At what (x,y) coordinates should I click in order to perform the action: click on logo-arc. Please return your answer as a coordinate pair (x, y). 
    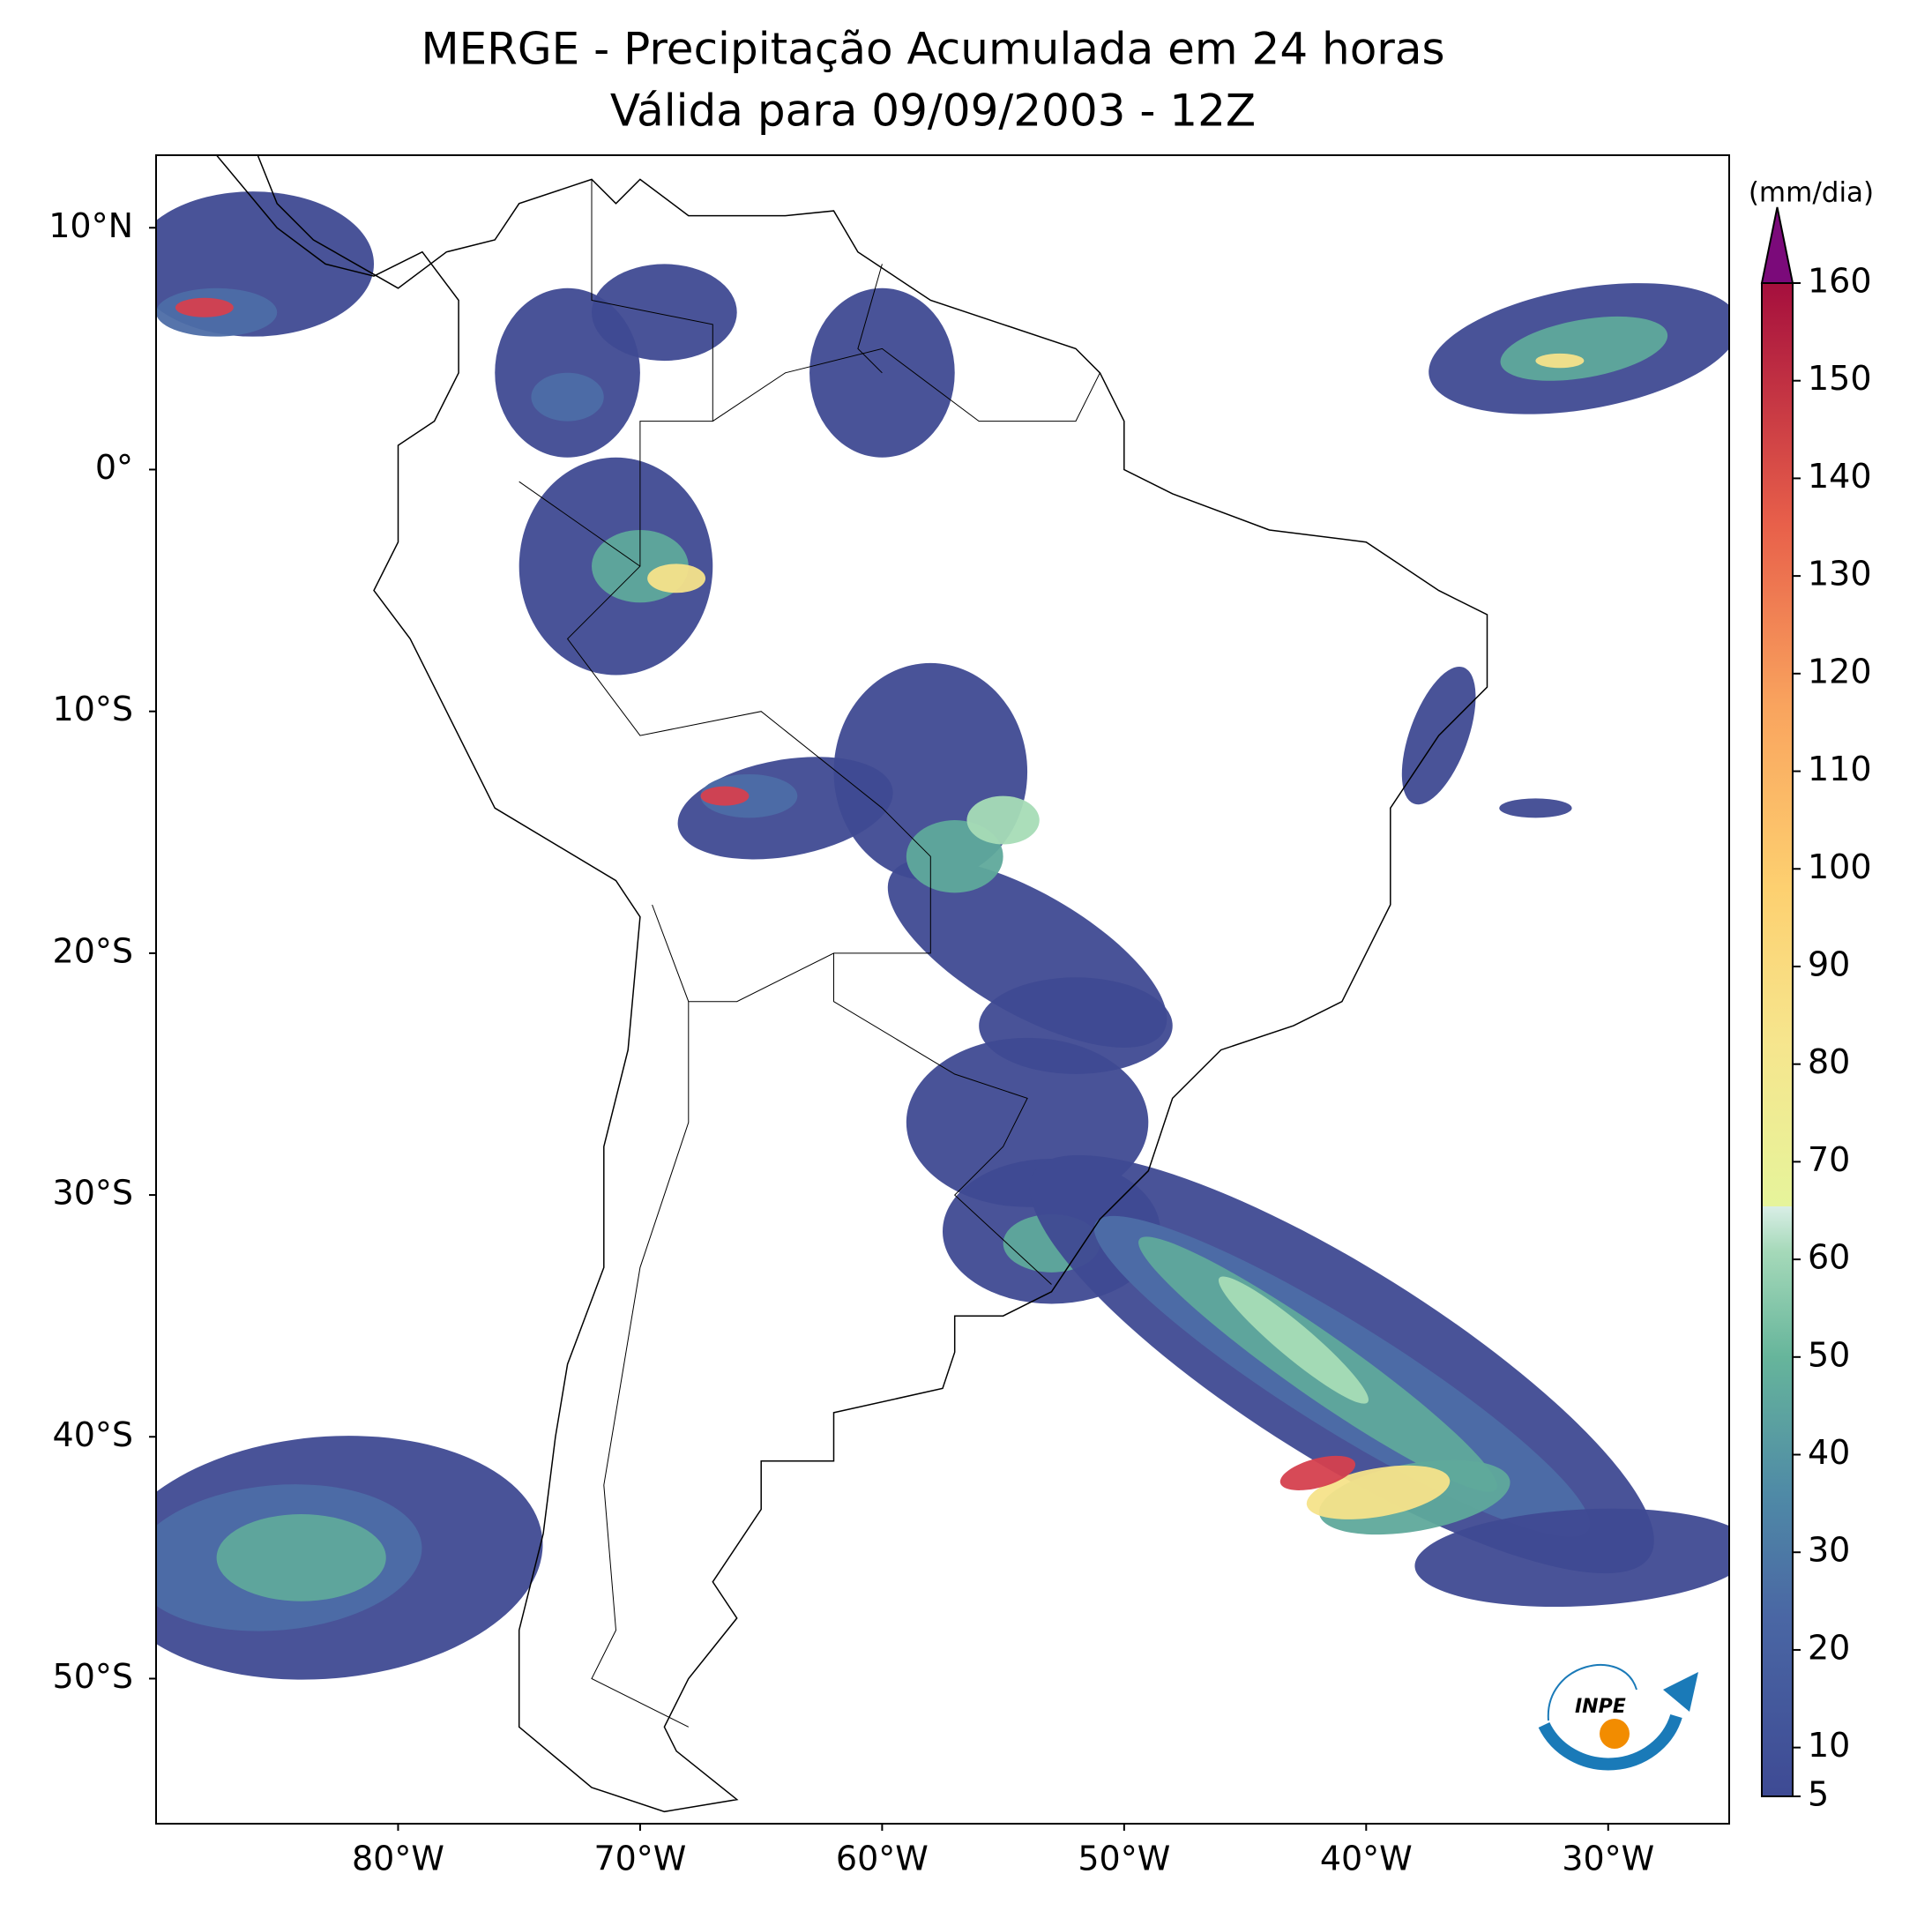
    Looking at the image, I should click on (1610, 1742).